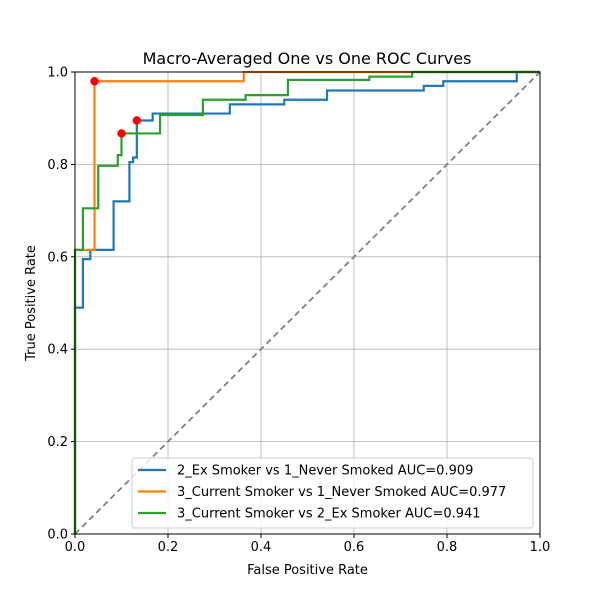  What do you see at coordinates (116, 107) in the screenshot?
I see `highlight-points` at bounding box center [116, 107].